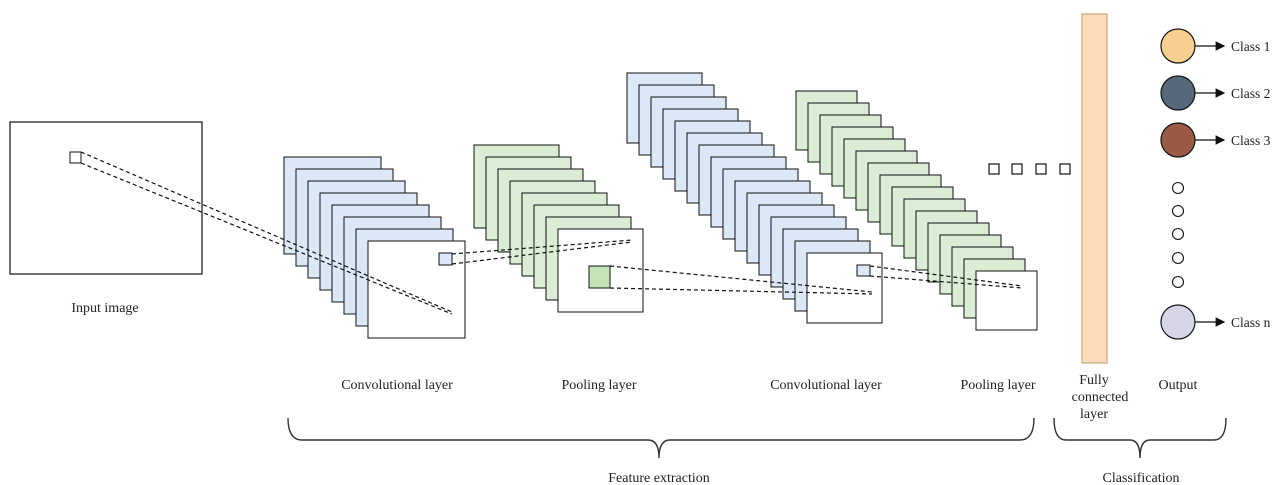 The image size is (1281, 485). I want to click on pooling-layer-2-stack, so click(916, 210).